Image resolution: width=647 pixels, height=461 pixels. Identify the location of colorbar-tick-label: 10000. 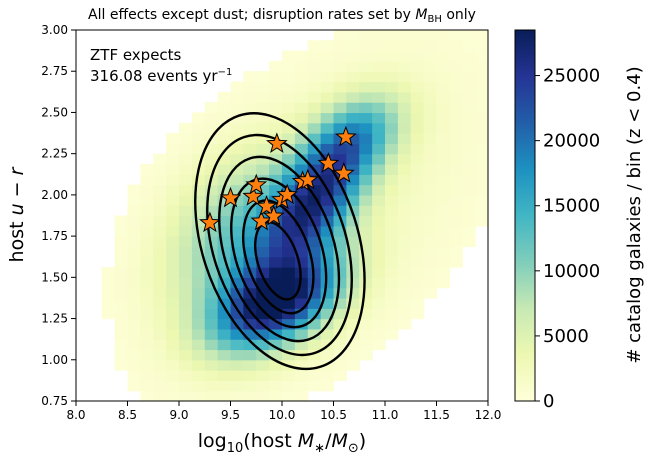
(571, 271).